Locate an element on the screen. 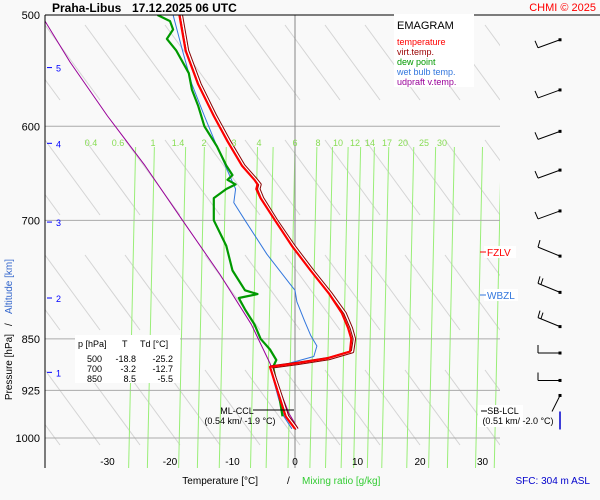  x-axis-title: Temperature [°C] is located at coordinates (220, 481).